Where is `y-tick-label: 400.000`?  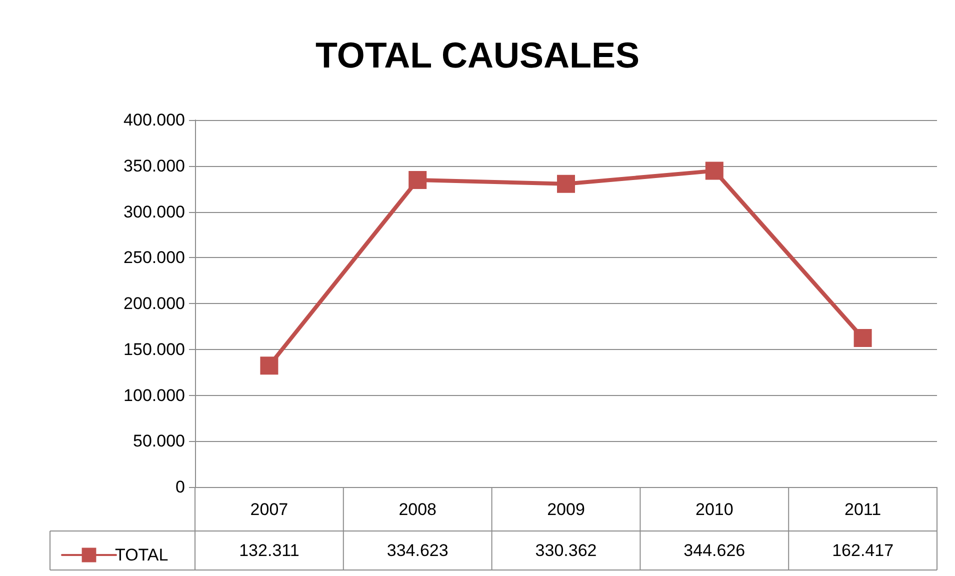 y-tick-label: 400.000 is located at coordinates (154, 120).